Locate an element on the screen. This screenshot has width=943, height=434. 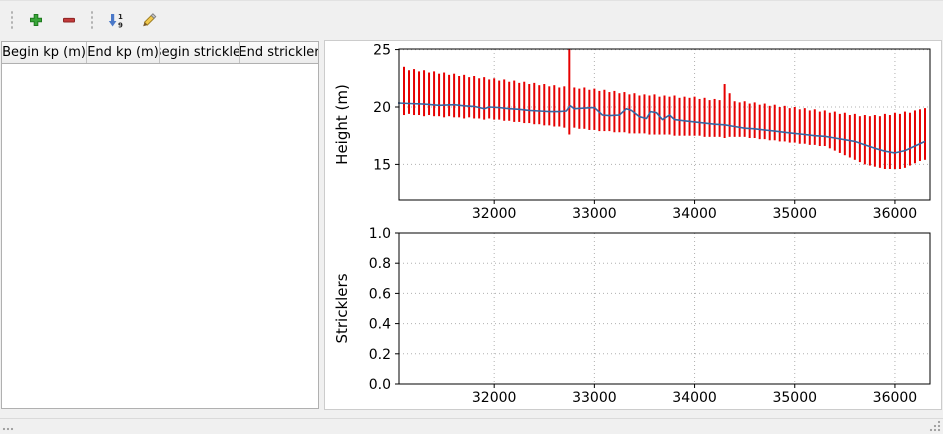
resize-grip is located at coordinates (935, 426).